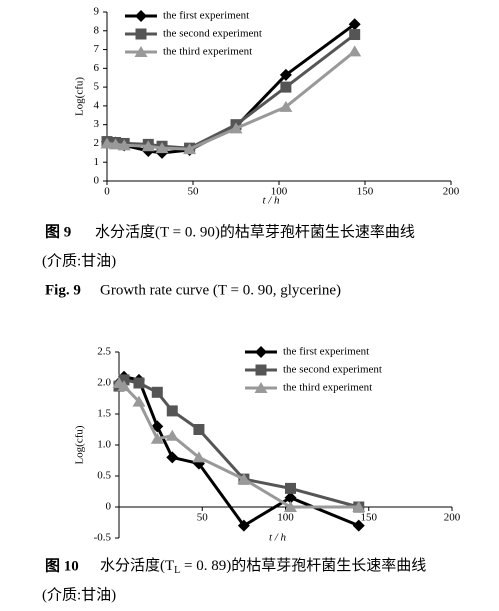 This screenshot has height=611, width=499. What do you see at coordinates (58, 231) in the screenshot?
I see `caption-label: 图 9` at bounding box center [58, 231].